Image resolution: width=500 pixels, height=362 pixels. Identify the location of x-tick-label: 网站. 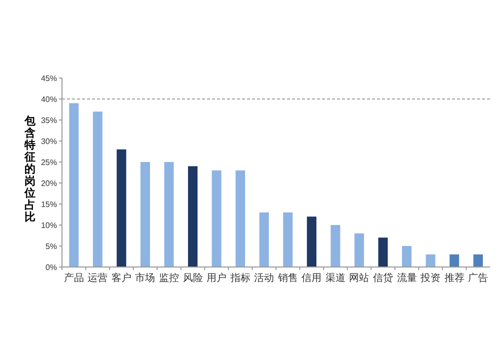
(359, 278).